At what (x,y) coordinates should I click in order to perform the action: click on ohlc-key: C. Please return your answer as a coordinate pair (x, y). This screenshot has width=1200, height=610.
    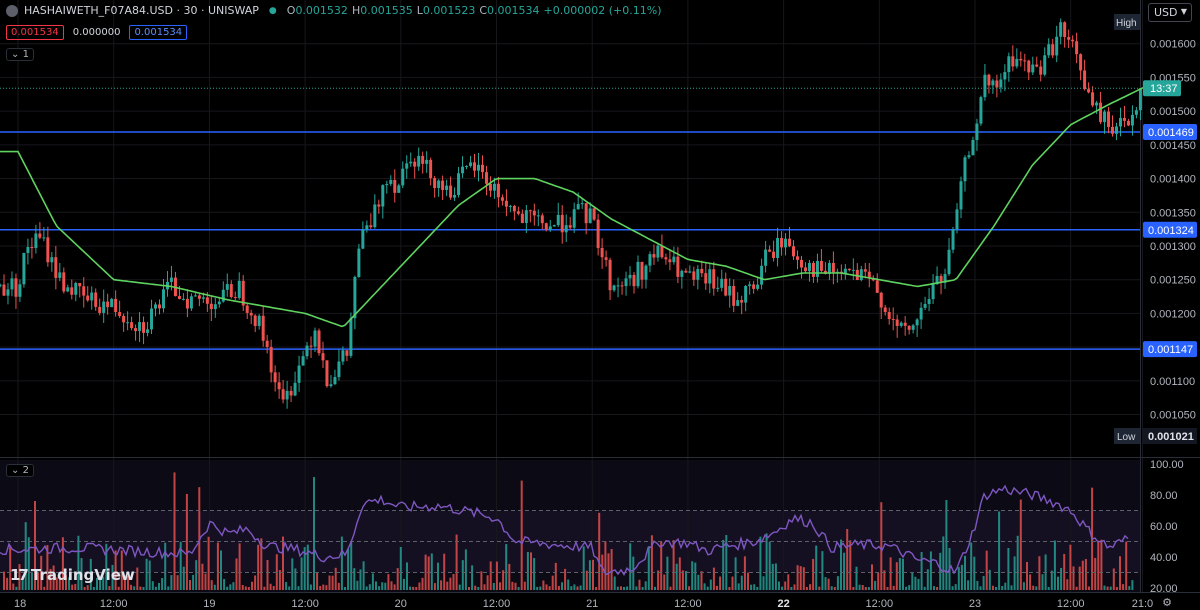
    Looking at the image, I should click on (483, 10).